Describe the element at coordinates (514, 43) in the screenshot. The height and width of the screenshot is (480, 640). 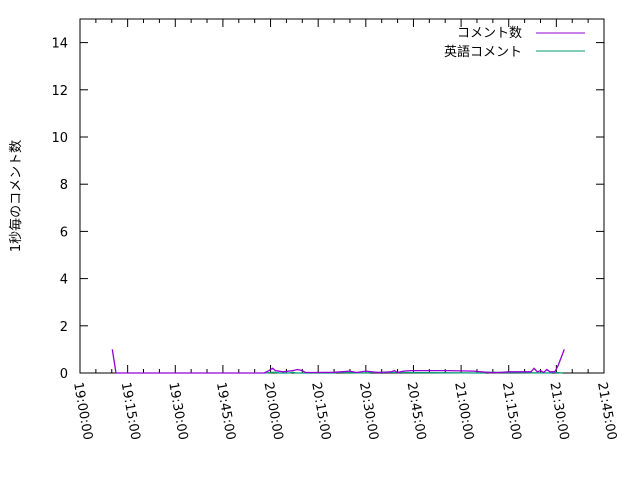
I see `legend: コメント数 英語コメント` at that location.